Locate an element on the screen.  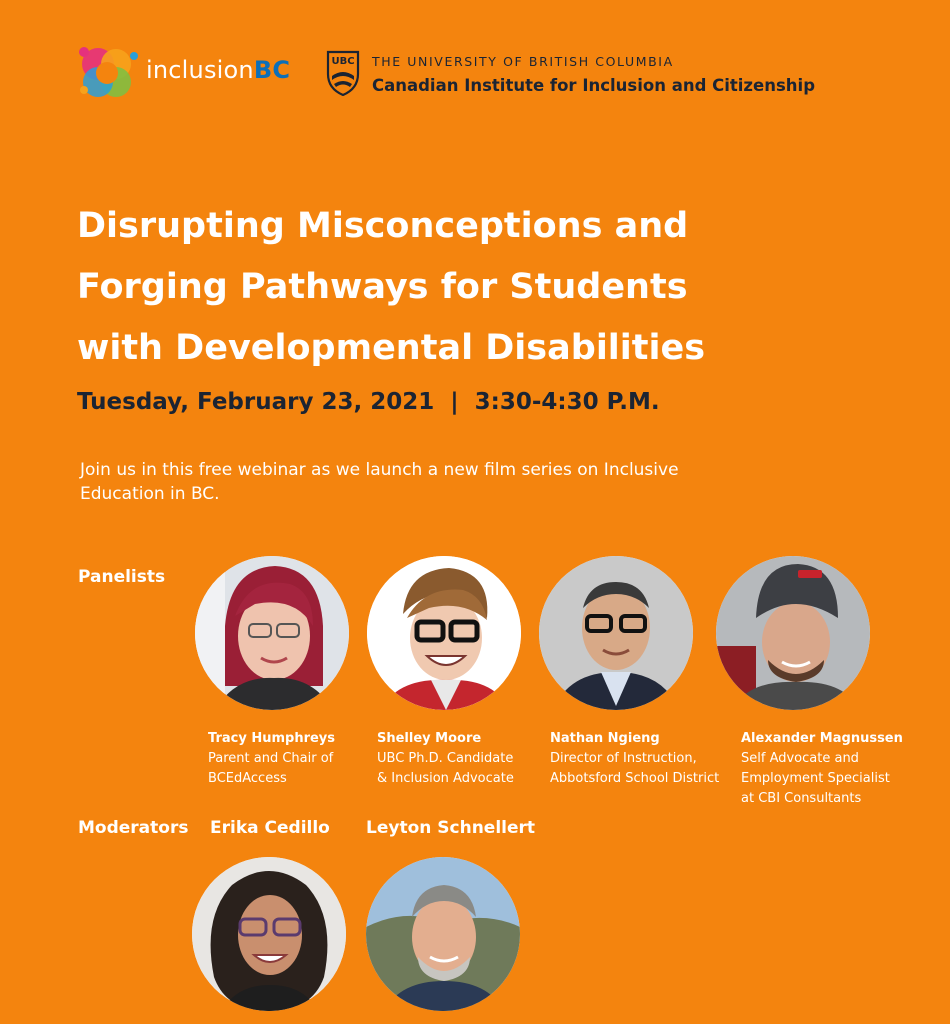
event-title-line: Forging Pathways for Students is located at coordinates (382, 287).